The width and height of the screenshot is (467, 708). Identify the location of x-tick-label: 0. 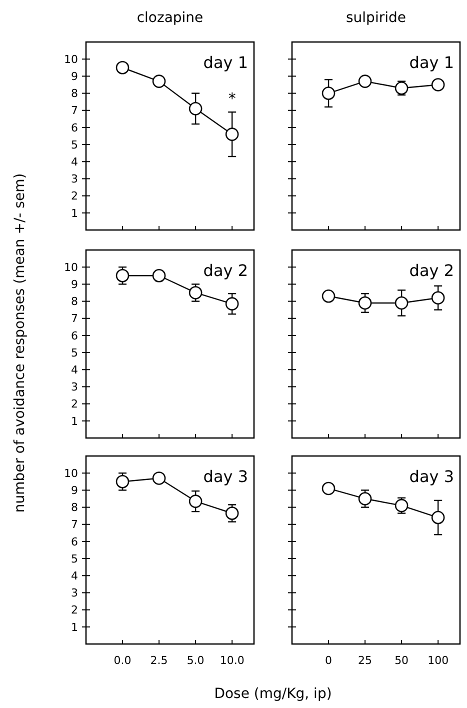
(328, 660).